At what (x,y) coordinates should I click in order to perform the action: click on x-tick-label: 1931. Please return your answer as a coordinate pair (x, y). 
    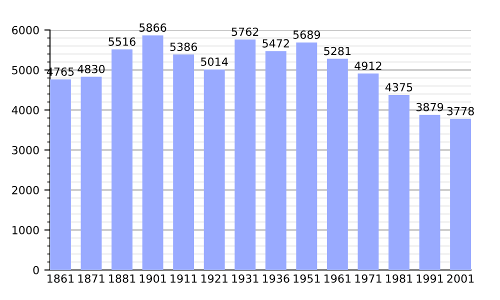
    Looking at the image, I should click on (245, 278).